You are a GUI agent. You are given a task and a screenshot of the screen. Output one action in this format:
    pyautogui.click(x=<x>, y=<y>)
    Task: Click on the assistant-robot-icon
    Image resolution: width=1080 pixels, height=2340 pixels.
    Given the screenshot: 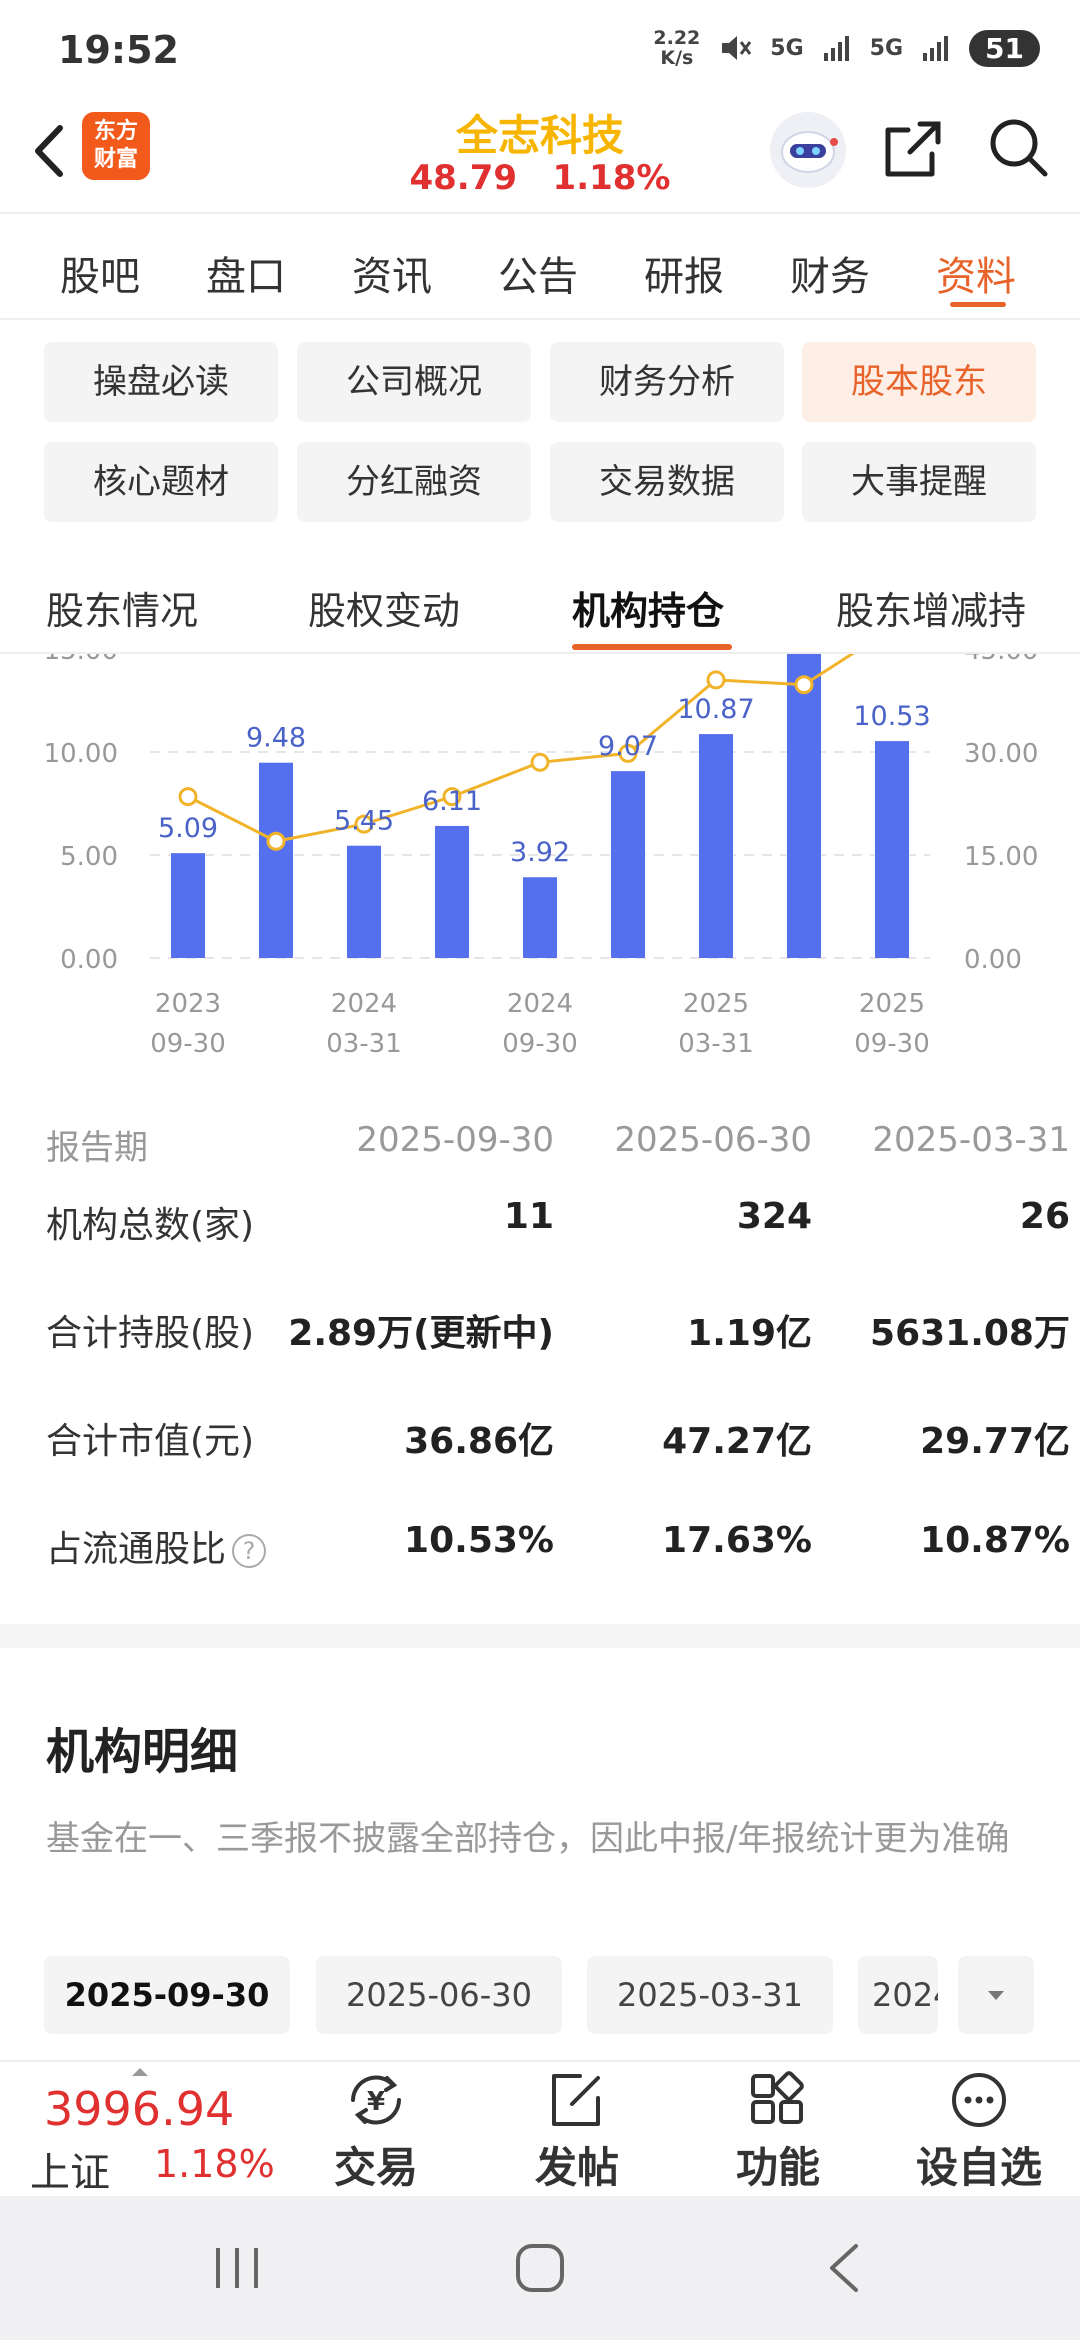 What is the action you would take?
    pyautogui.click(x=808, y=150)
    